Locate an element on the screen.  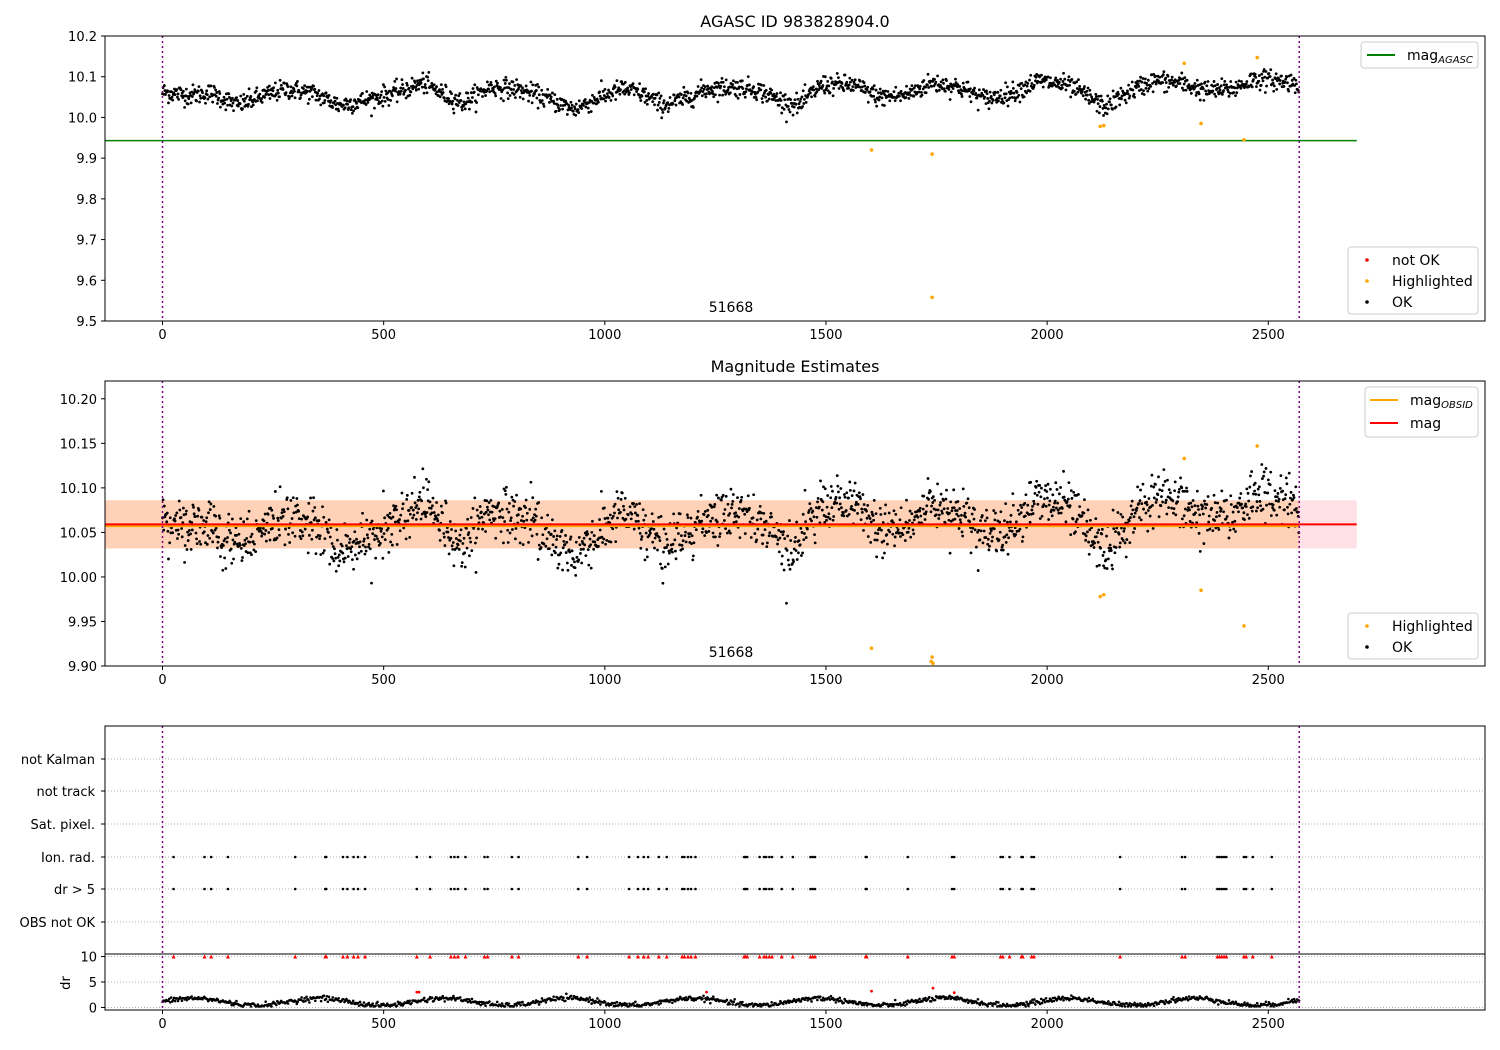
highlighted-point is located at coordinates (1100, 126).